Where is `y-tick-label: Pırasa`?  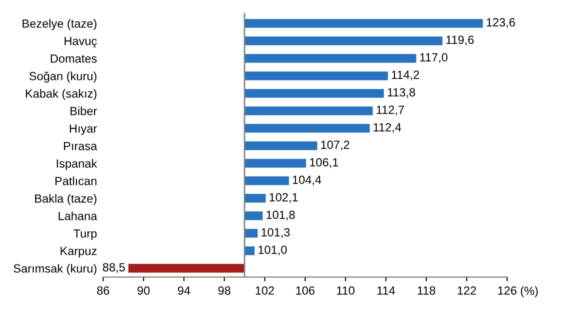 y-tick-label: Pırasa is located at coordinates (81, 146).